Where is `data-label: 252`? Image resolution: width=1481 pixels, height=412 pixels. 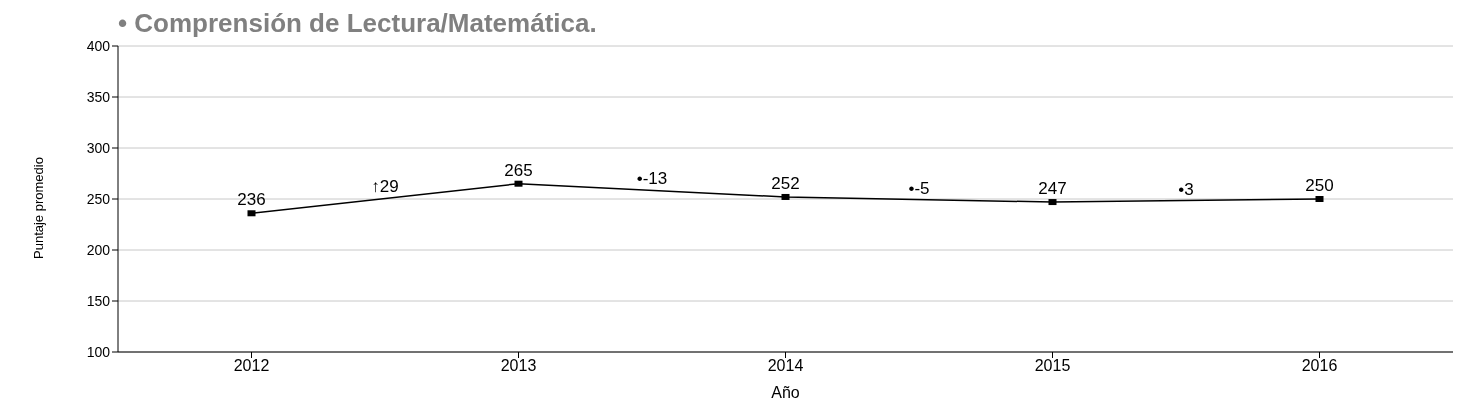
data-label: 252 is located at coordinates (785, 183).